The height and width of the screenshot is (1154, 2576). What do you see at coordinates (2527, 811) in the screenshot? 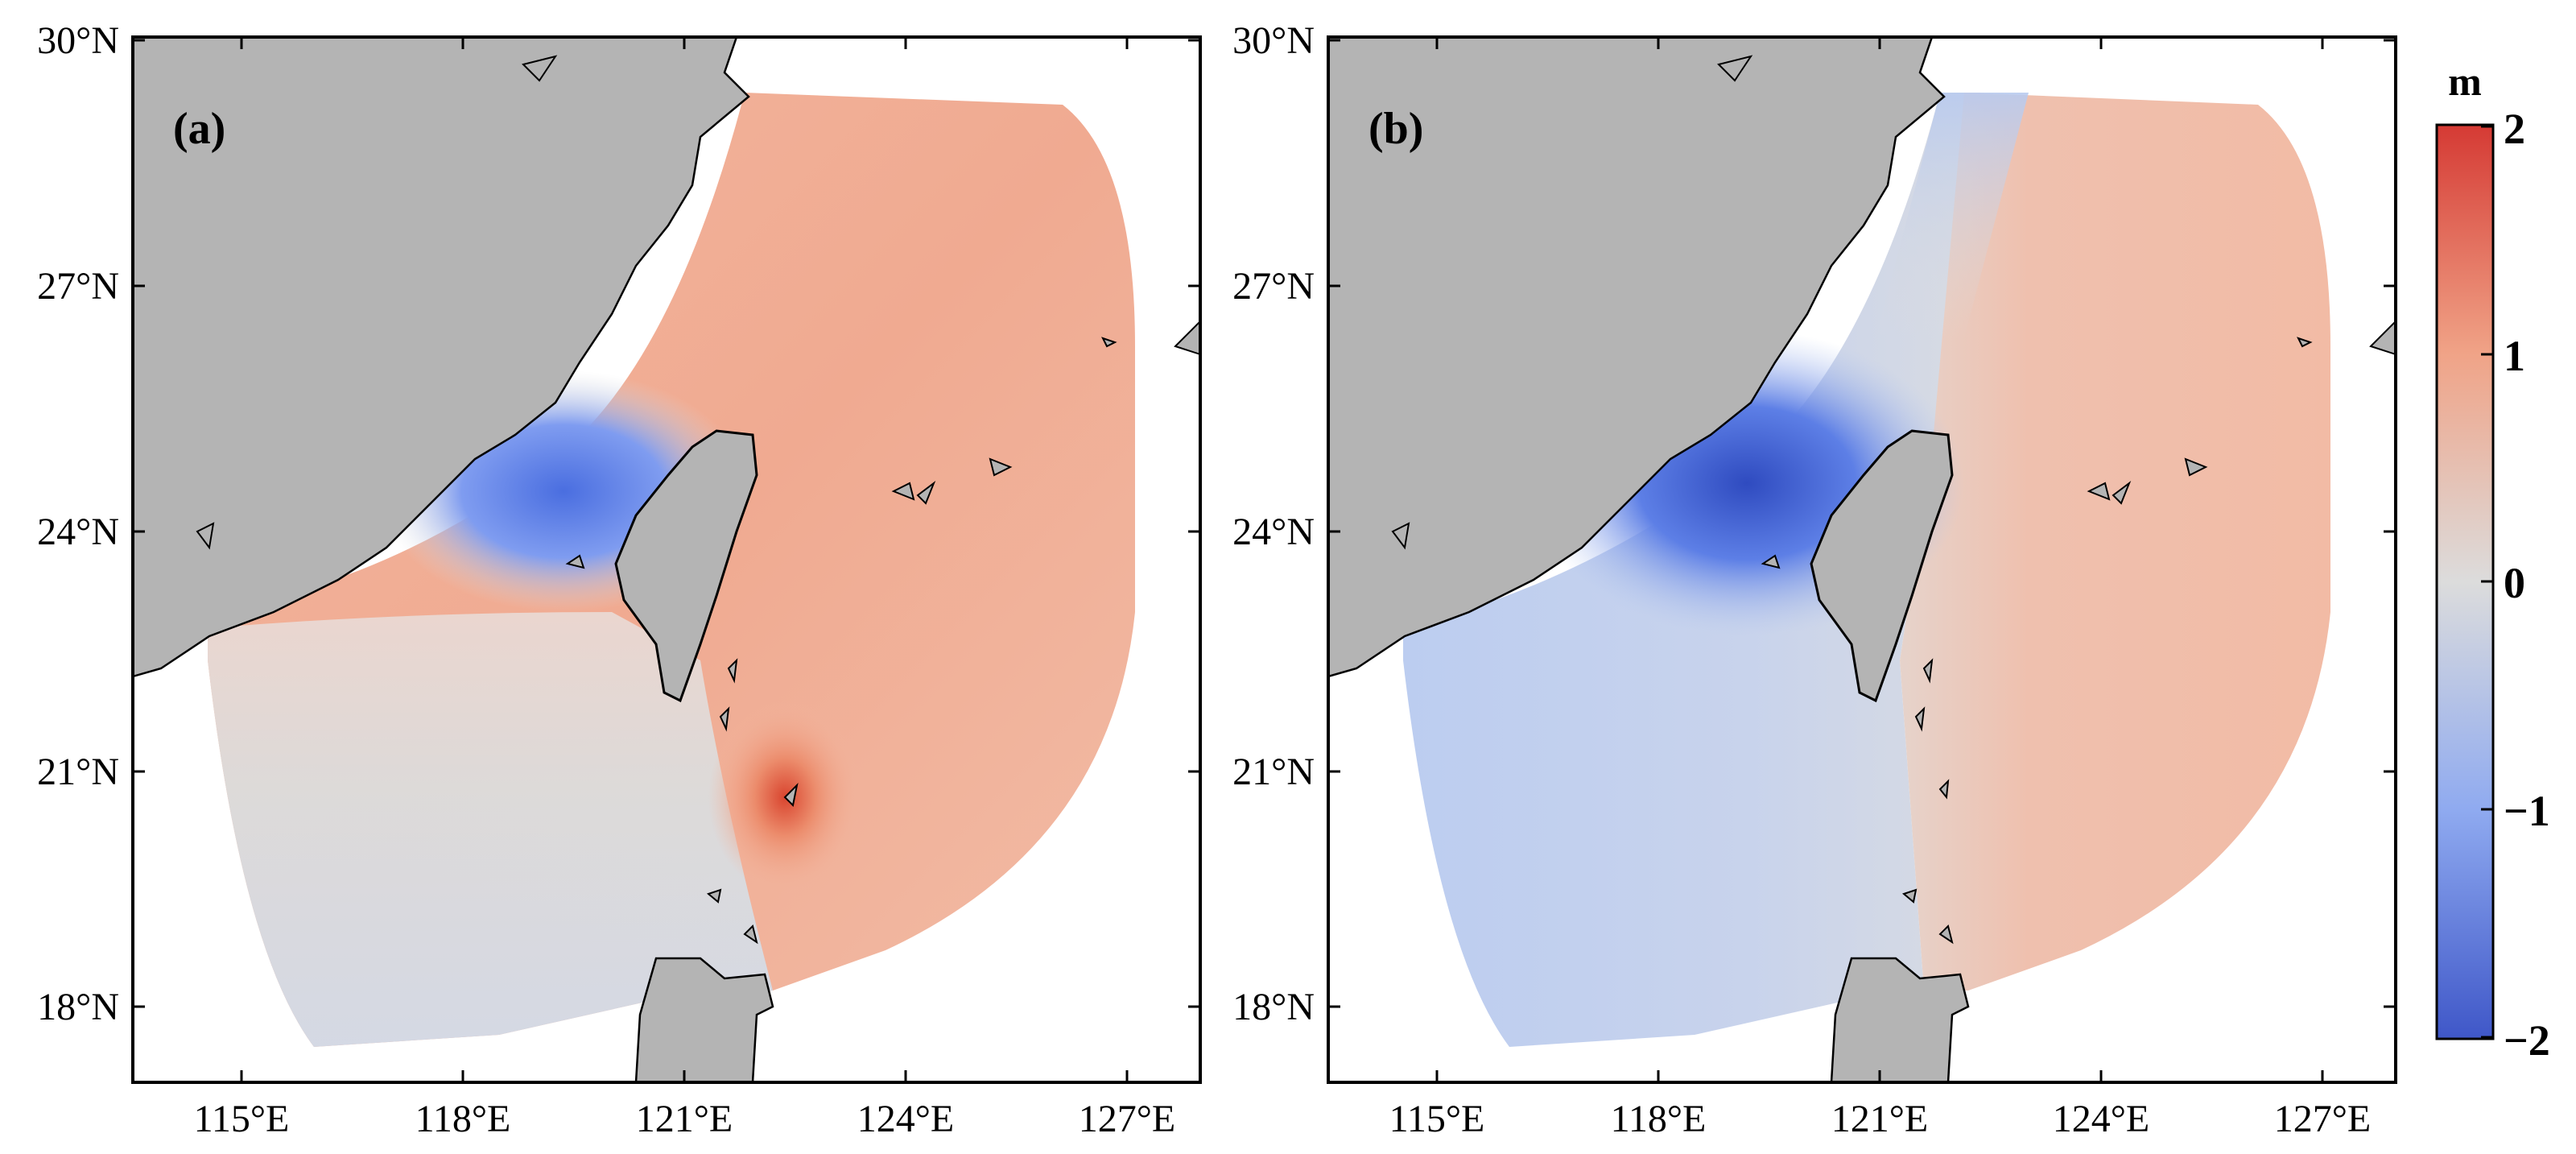
I see `colorbar-tick-label: −1` at bounding box center [2527, 811].